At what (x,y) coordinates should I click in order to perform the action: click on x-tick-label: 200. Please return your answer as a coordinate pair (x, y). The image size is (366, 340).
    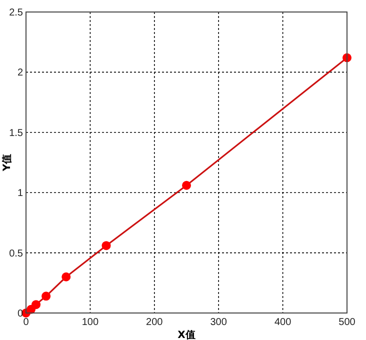
    Looking at the image, I should click on (155, 322).